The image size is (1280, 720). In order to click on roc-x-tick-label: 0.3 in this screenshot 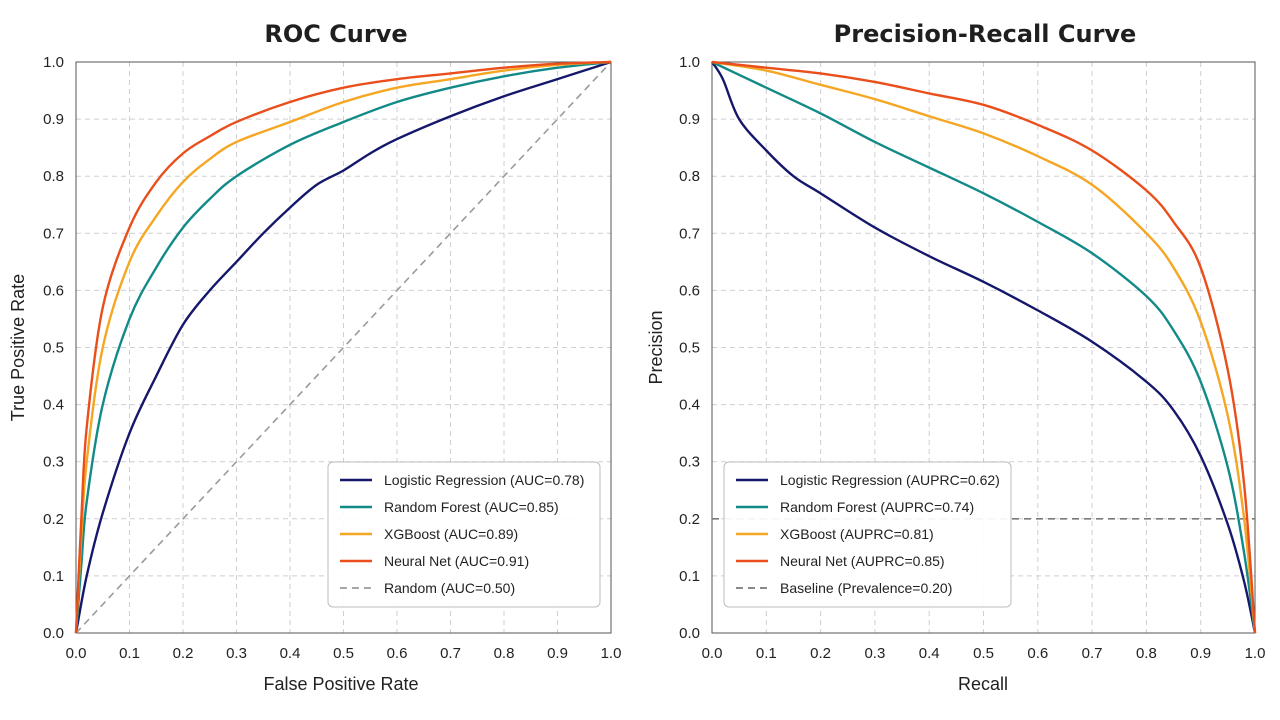, I will do `click(236, 653)`.